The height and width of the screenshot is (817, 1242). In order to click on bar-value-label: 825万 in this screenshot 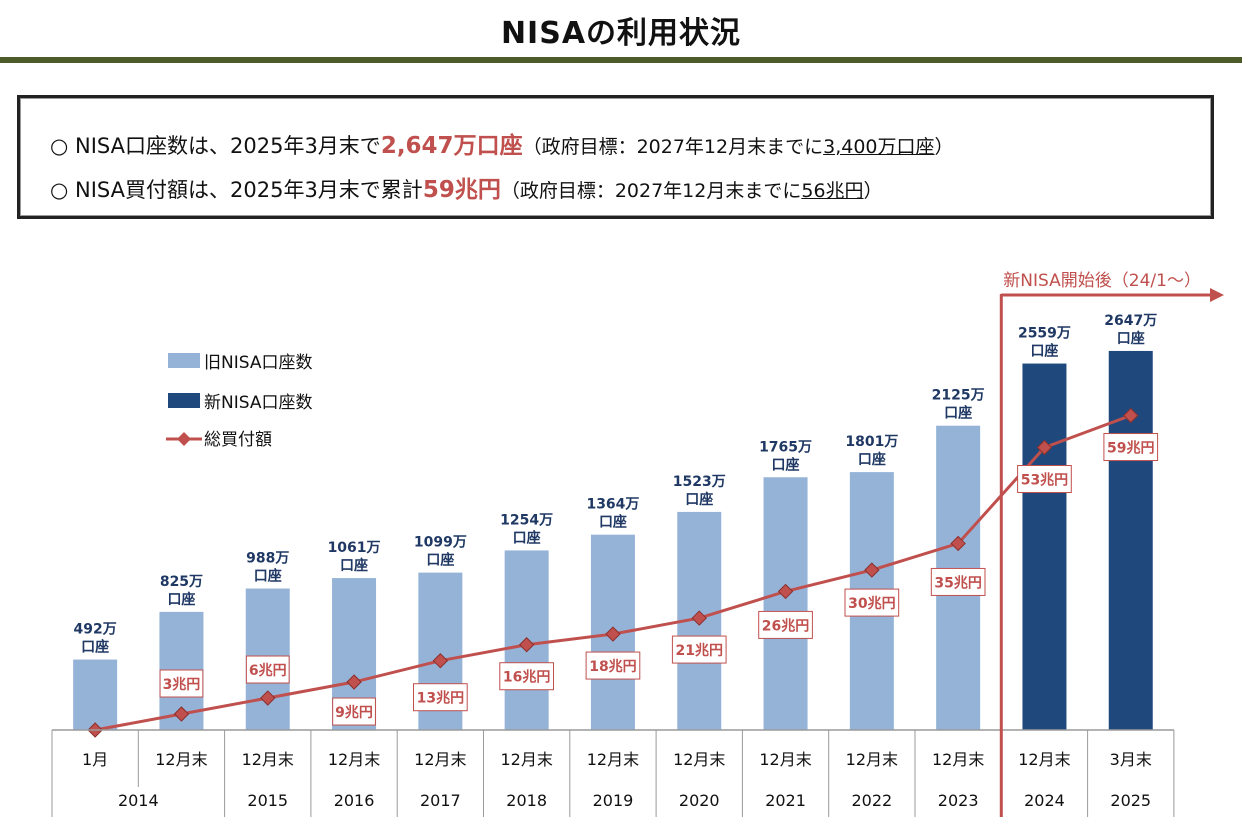, I will do `click(181, 582)`.